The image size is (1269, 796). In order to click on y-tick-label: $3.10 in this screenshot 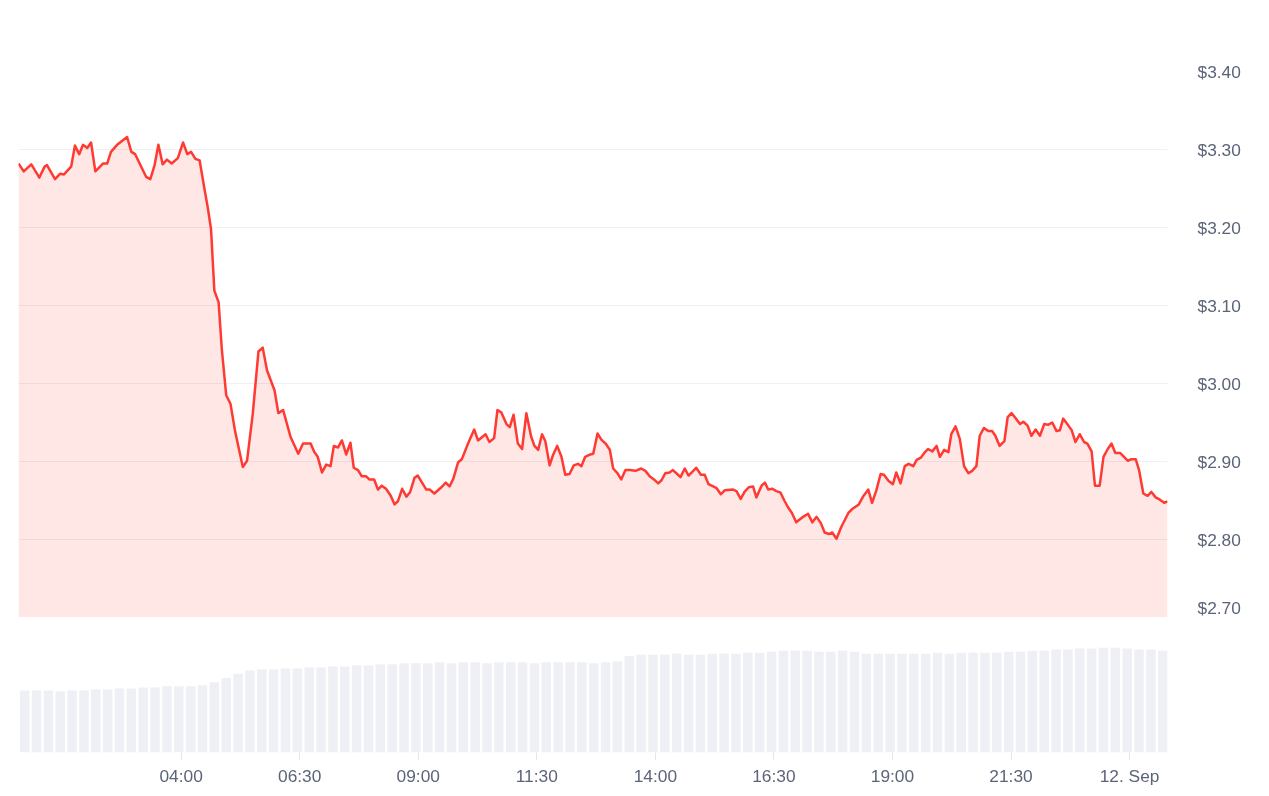, I will do `click(1219, 305)`.